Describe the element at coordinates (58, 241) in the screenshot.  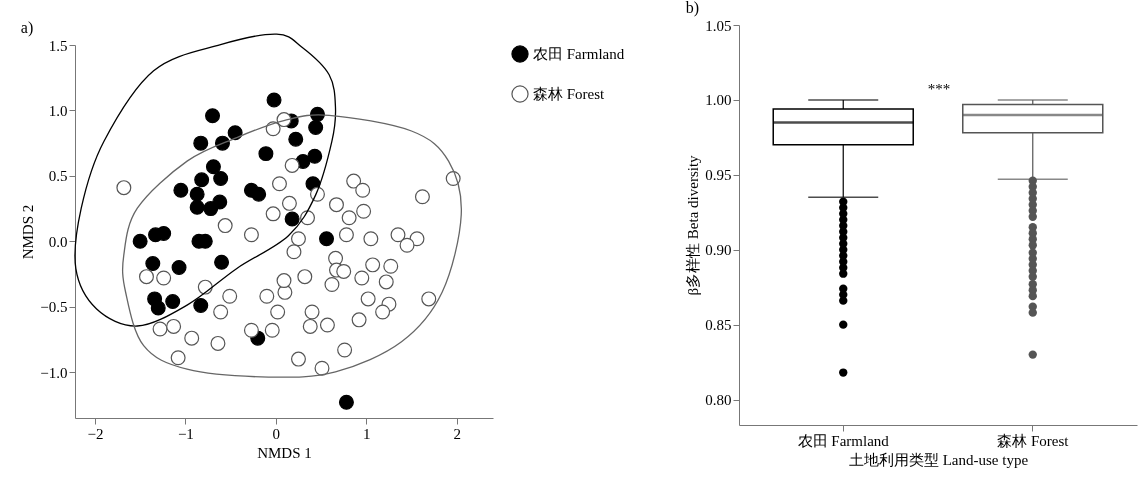
I see `y-tick-label: 0.0` at that location.